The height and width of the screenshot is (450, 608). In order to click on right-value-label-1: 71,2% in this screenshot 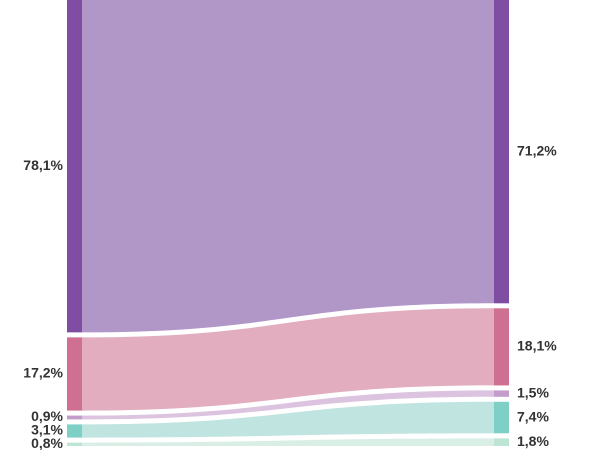, I will do `click(537, 150)`.